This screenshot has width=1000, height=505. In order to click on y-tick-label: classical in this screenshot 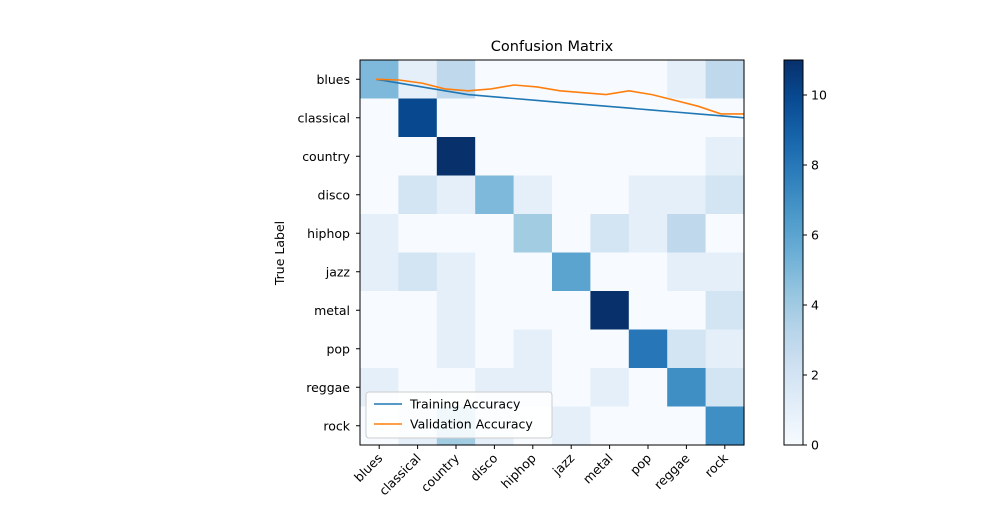, I will do `click(323, 117)`.